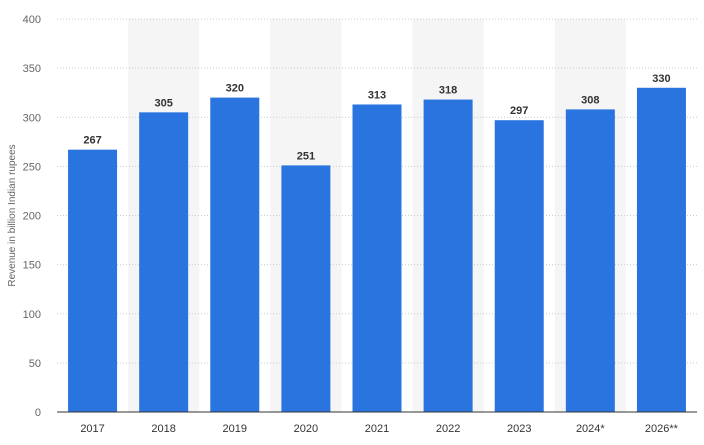  Describe the element at coordinates (92, 141) in the screenshot. I see `data-label-2017: 267` at that location.